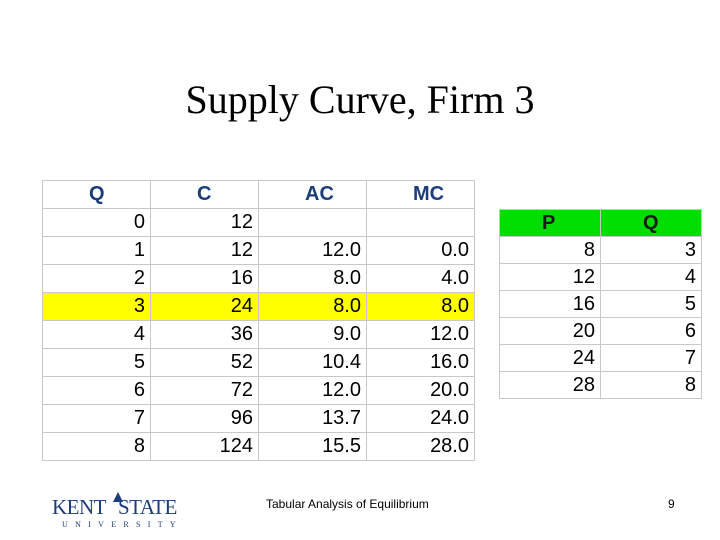 The image size is (720, 540). Describe the element at coordinates (420, 390) in the screenshot. I see `cell-mc: 20.0` at that location.